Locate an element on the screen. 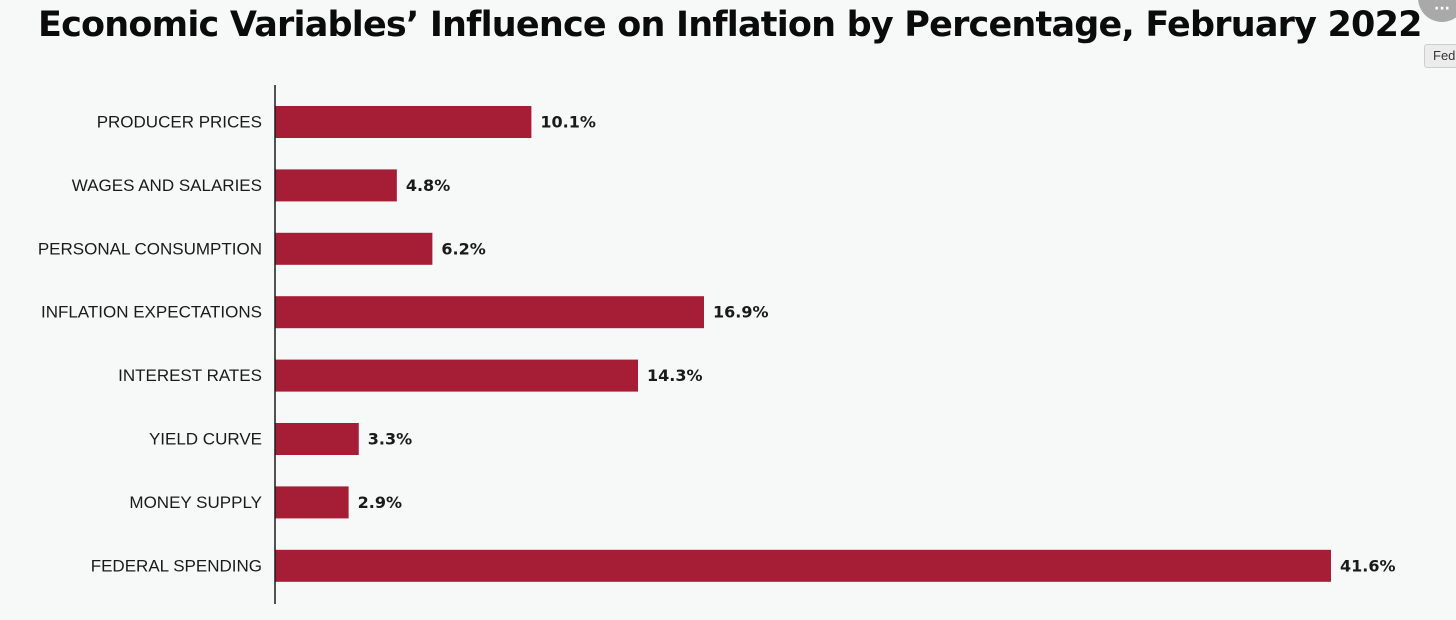  bar-wages-and-salaries is located at coordinates (336, 185).